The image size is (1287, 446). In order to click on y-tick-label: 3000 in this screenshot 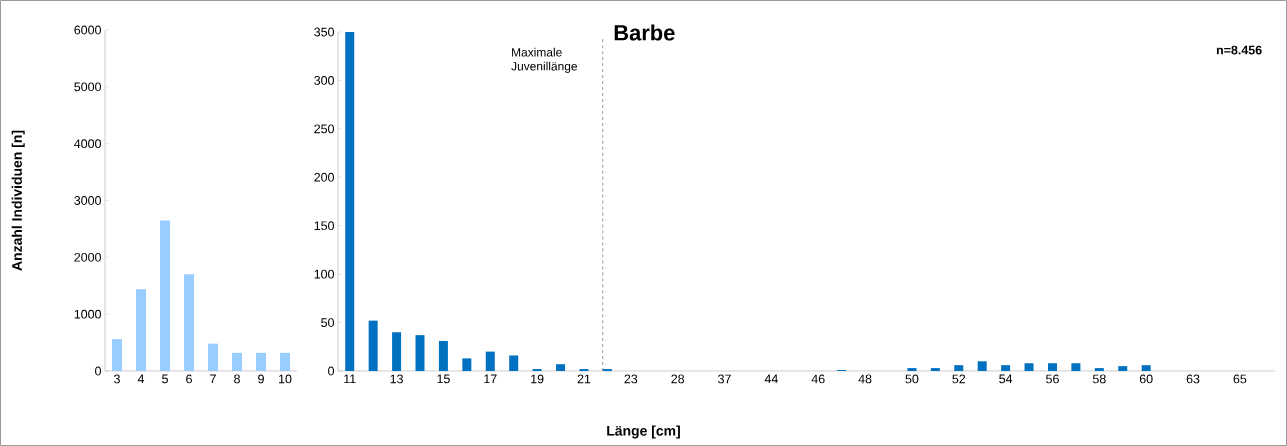, I will do `click(87, 200)`.